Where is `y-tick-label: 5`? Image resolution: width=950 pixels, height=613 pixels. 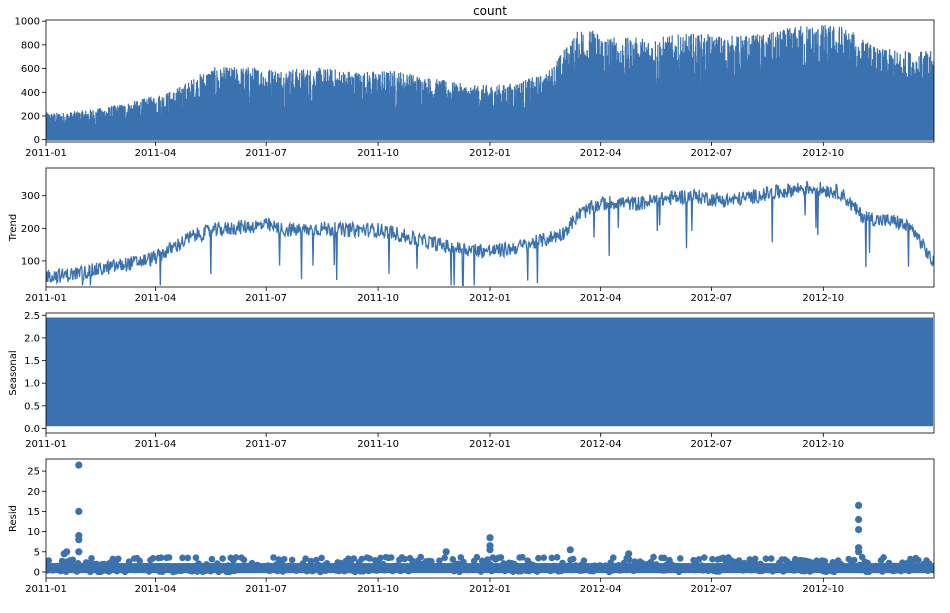
y-tick-label: 5 is located at coordinates (37, 552).